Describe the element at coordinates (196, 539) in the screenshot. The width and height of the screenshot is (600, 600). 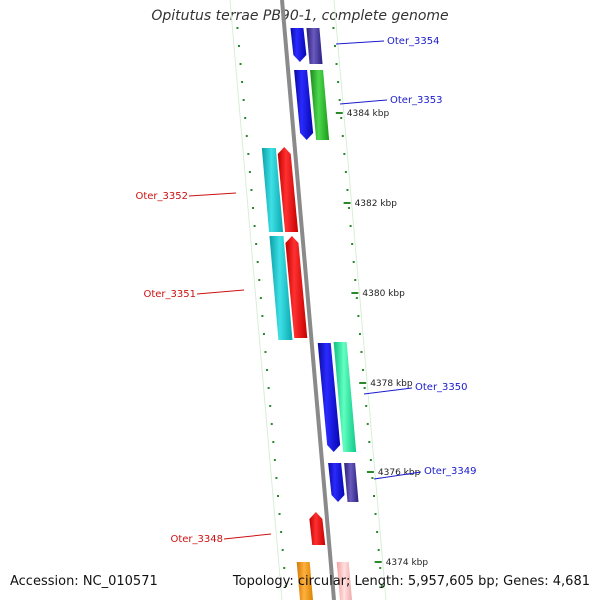
I see `gene-label: Oter_3348` at that location.